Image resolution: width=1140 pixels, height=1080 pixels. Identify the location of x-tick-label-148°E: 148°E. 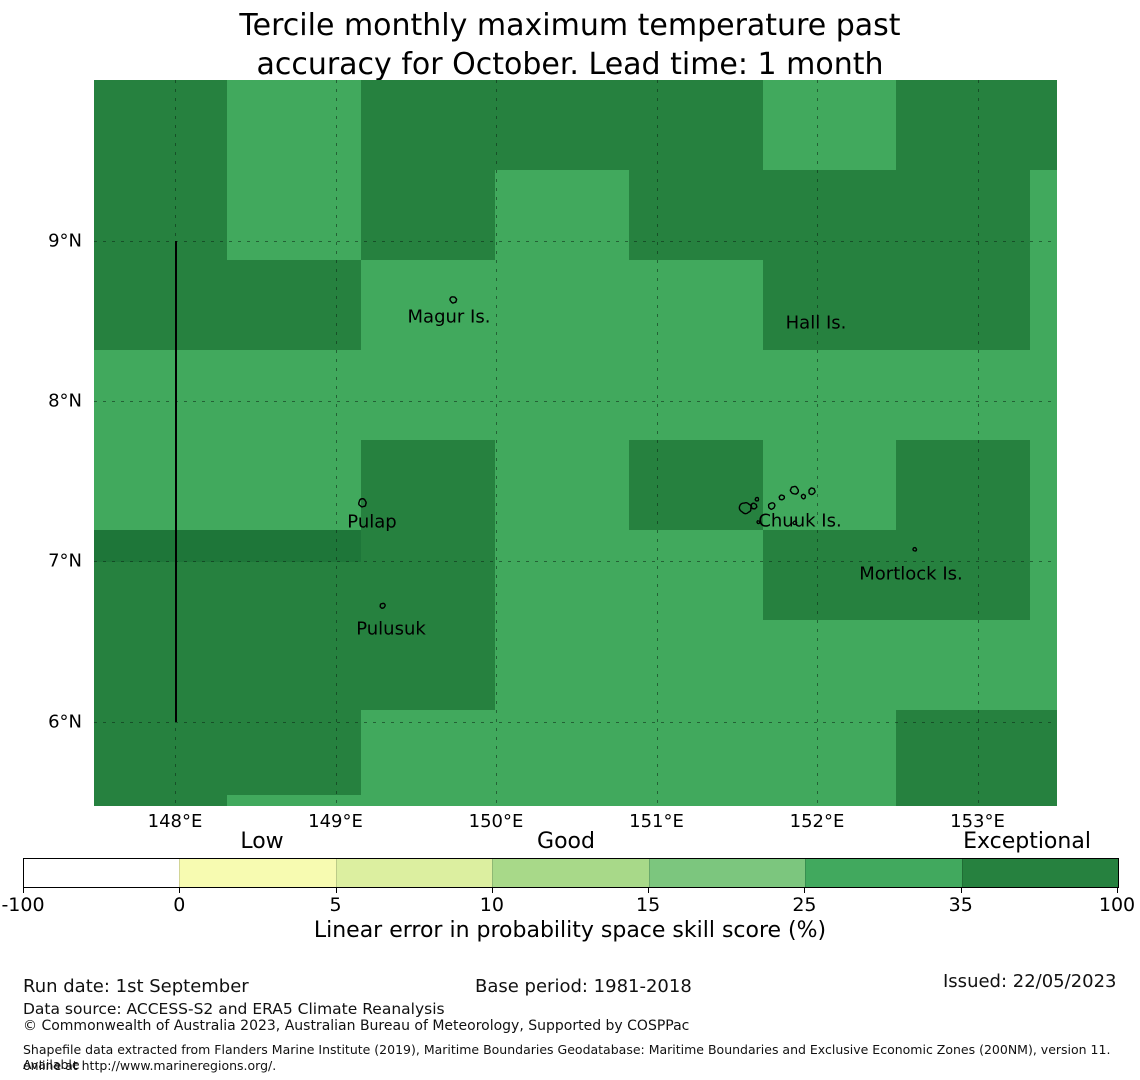
(175, 821).